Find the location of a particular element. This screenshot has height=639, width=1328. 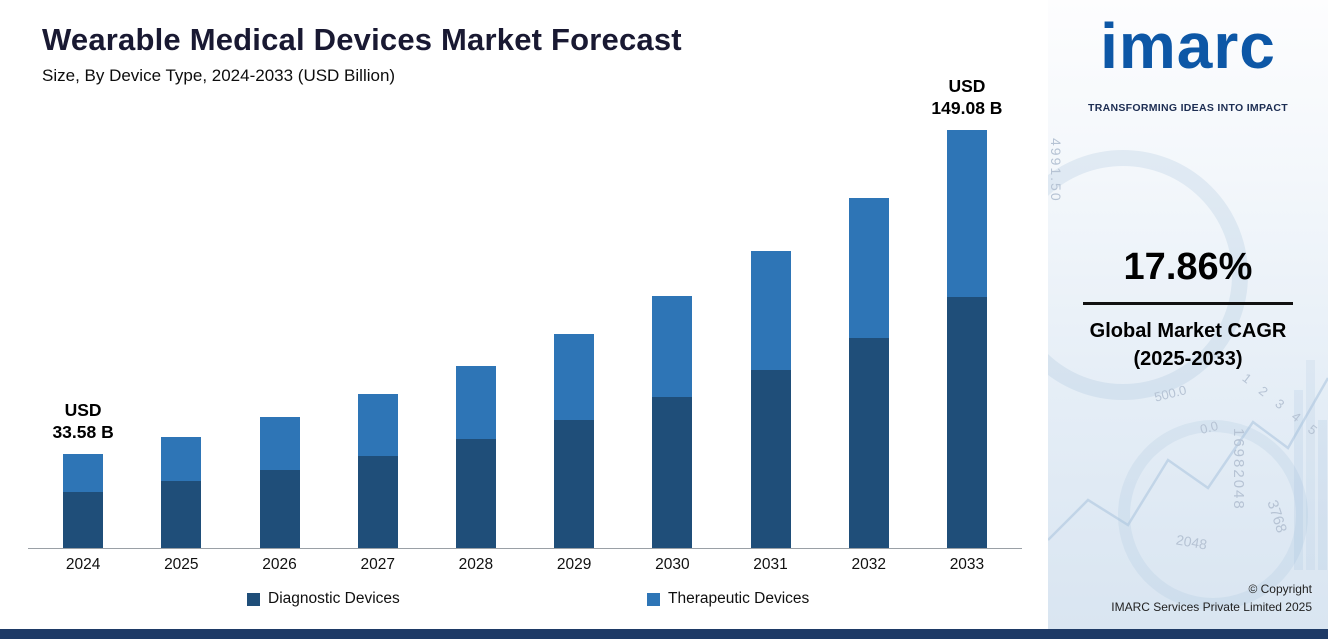

cagr-value: 17.86% is located at coordinates (1188, 267).